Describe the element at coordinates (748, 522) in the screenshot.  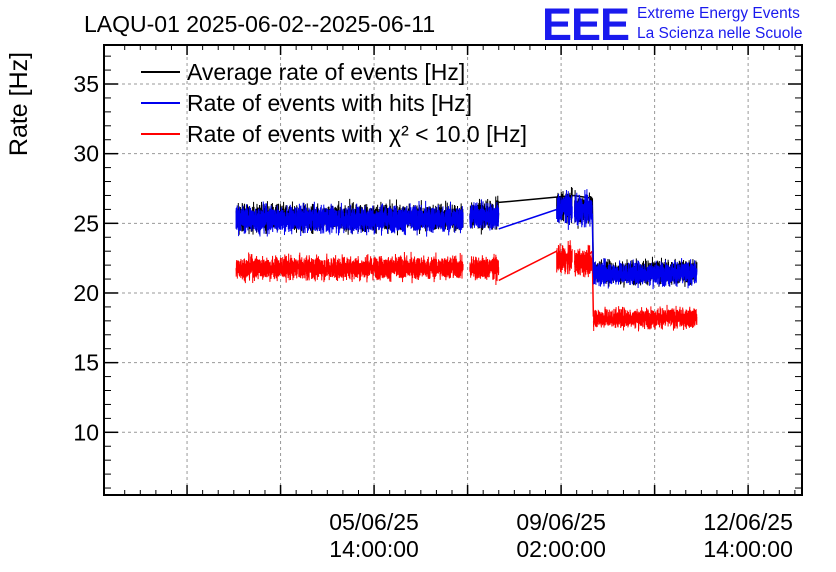
I see `x-tick-label-date: 12/06/25` at that location.